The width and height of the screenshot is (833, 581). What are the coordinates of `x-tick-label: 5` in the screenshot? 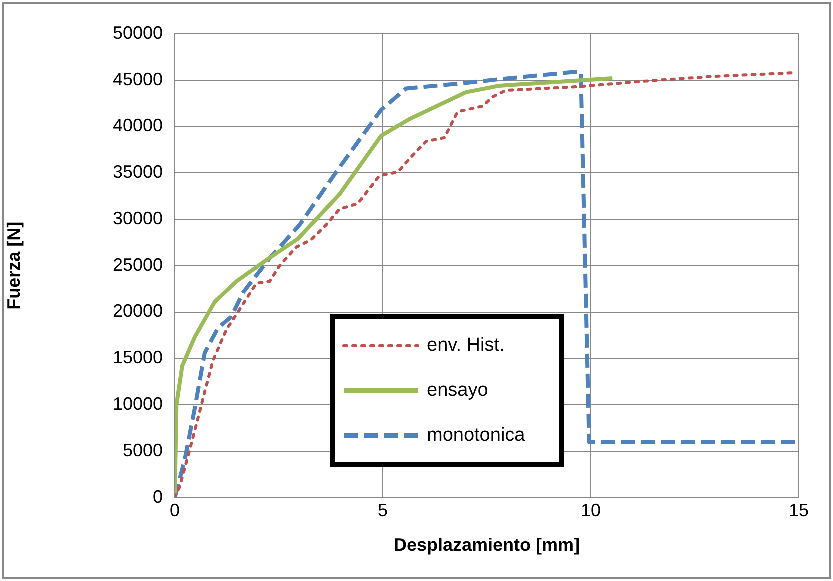 It's located at (383, 510).